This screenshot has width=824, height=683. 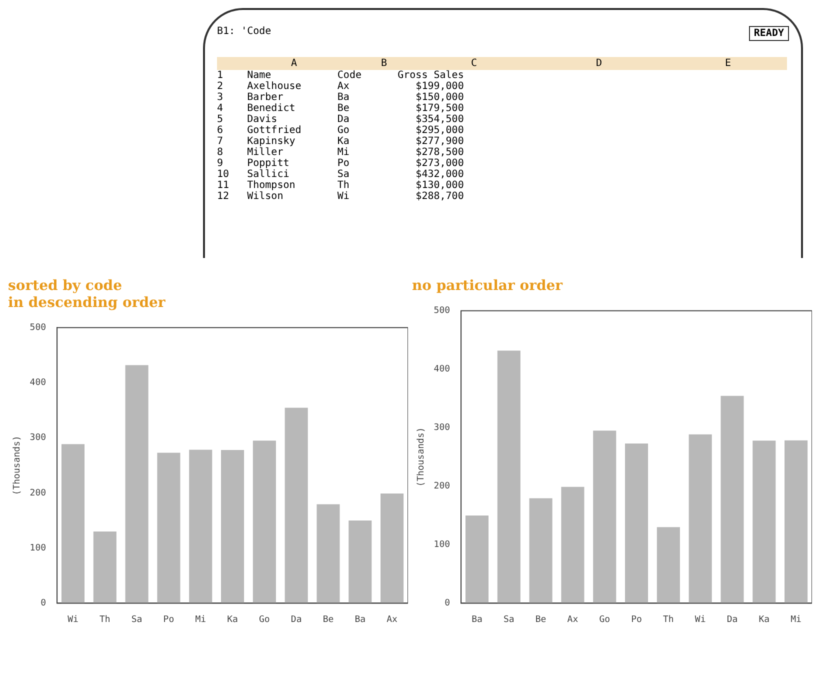 I want to click on text: READY, so click(x=768, y=33).